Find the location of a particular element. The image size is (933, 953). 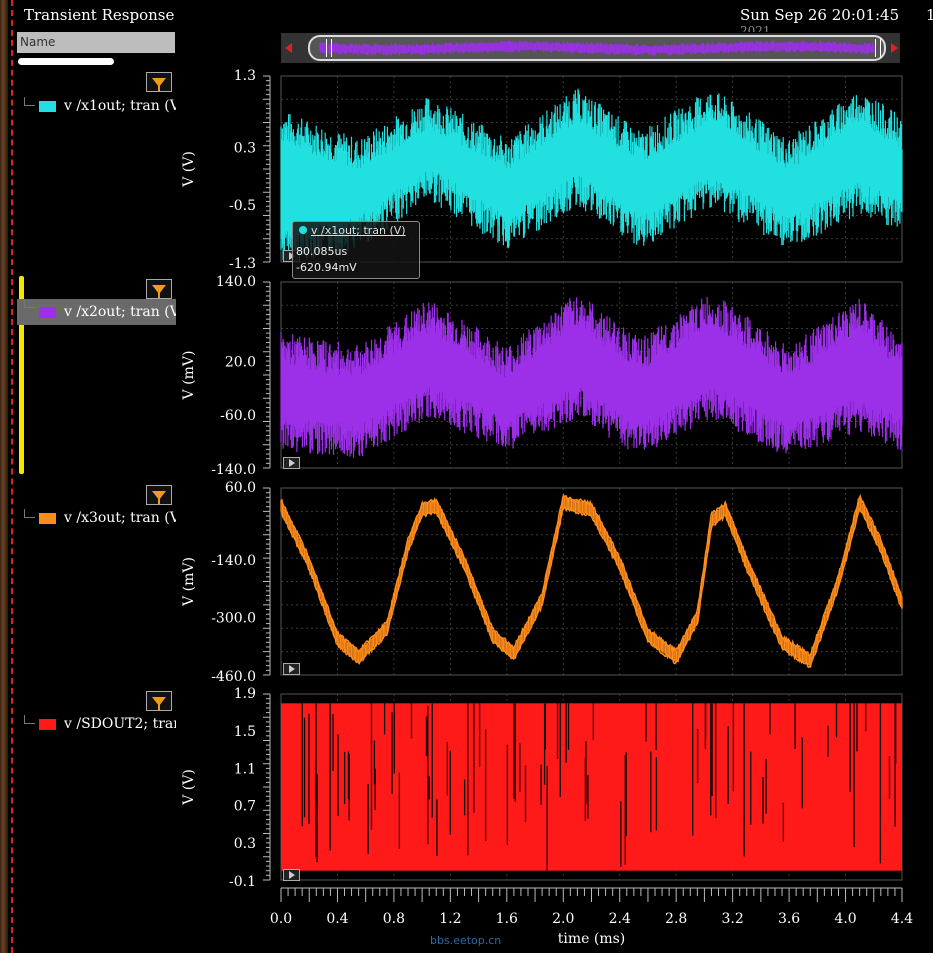

overview-scroll-thumb is located at coordinates (597, 48).